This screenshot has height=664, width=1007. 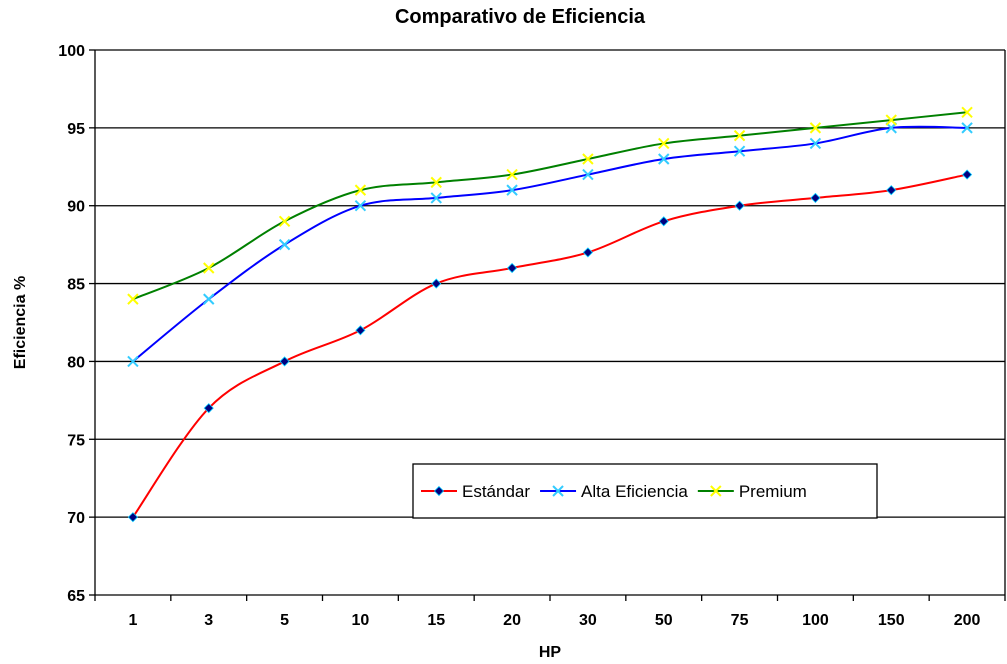 What do you see at coordinates (550, 652) in the screenshot?
I see `x-axis-title: HP` at bounding box center [550, 652].